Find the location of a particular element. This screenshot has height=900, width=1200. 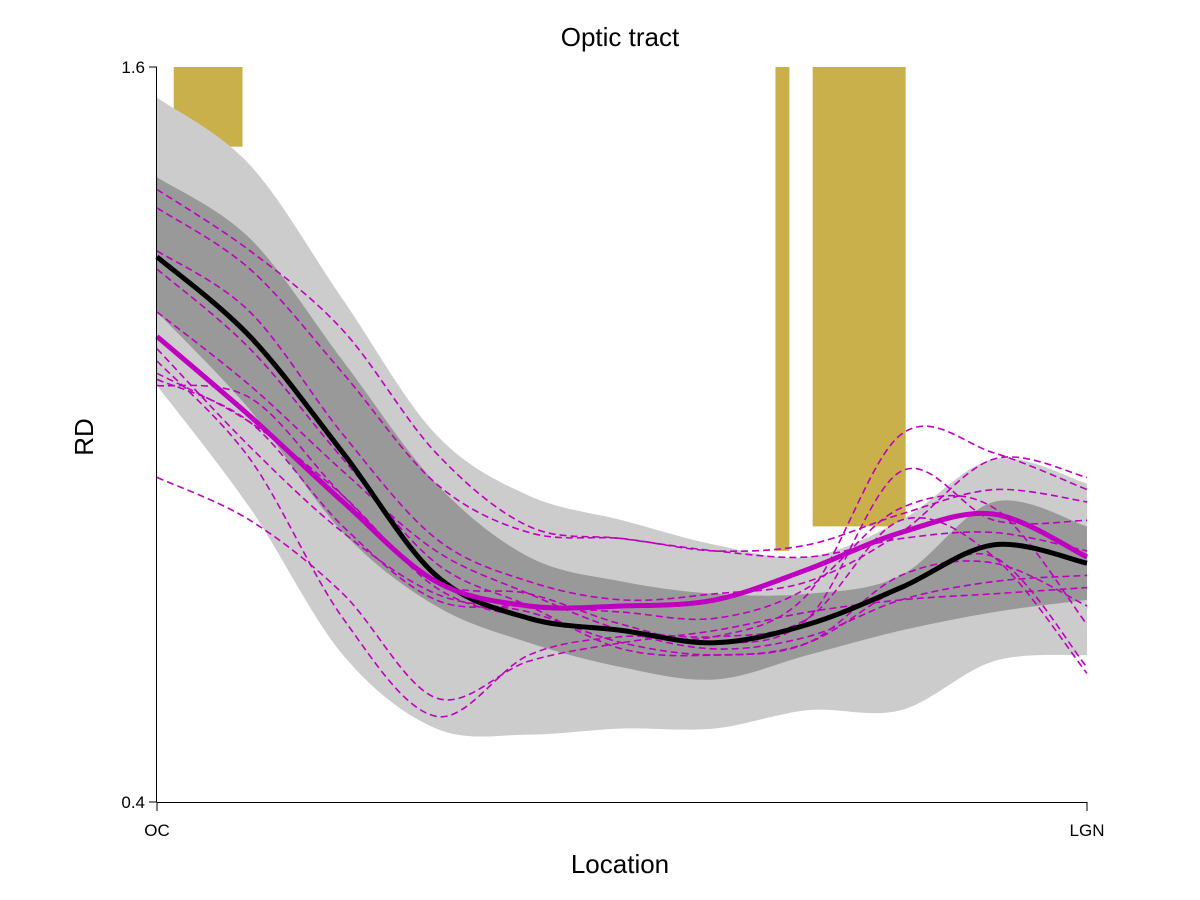

chart-title: Optic tract is located at coordinates (620, 37).